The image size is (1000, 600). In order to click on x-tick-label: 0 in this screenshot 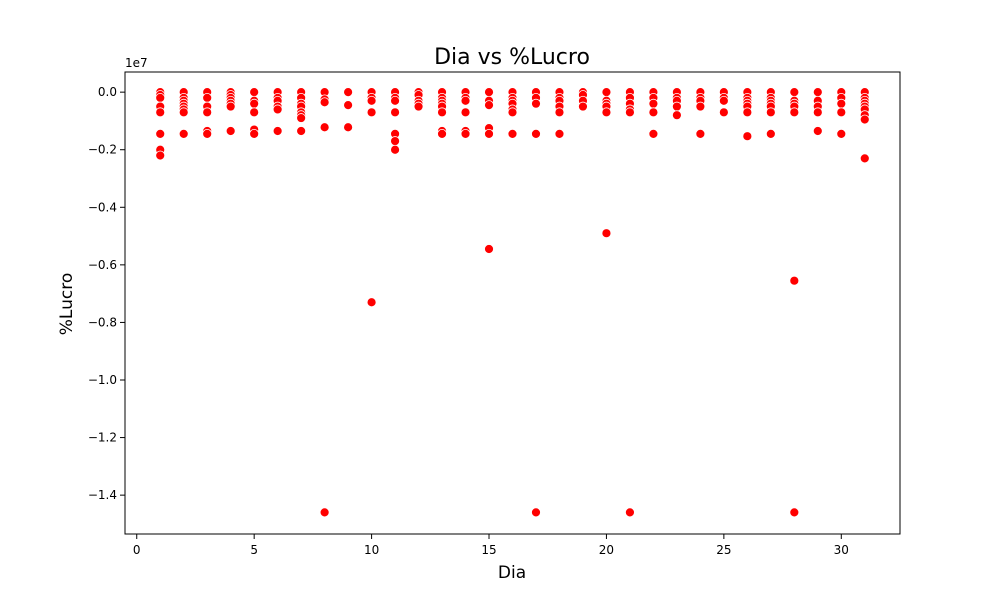, I will do `click(137, 550)`.